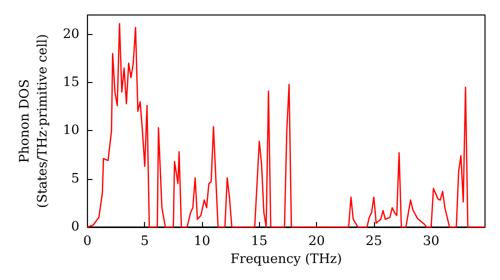 This screenshot has width=500, height=280. Describe the element at coordinates (87, 241) in the screenshot. I see `x-tick-label: 0` at that location.